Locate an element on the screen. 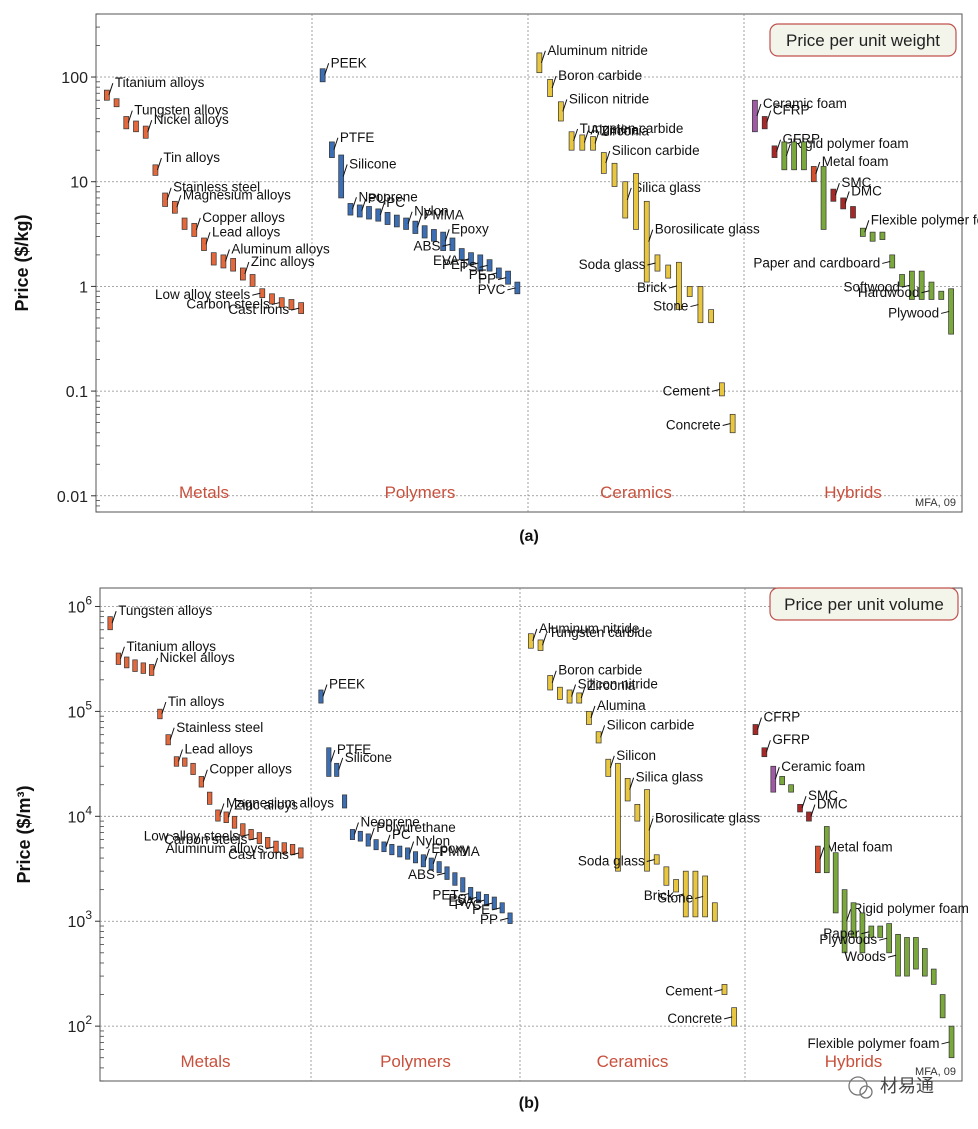 This screenshot has height=1129, width=978. range-bar-zinc-alloys is located at coordinates (243, 274).